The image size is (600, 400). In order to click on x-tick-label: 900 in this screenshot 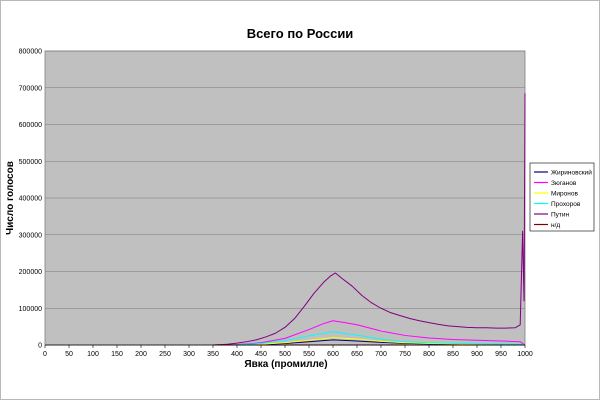, I will do `click(477, 354)`.